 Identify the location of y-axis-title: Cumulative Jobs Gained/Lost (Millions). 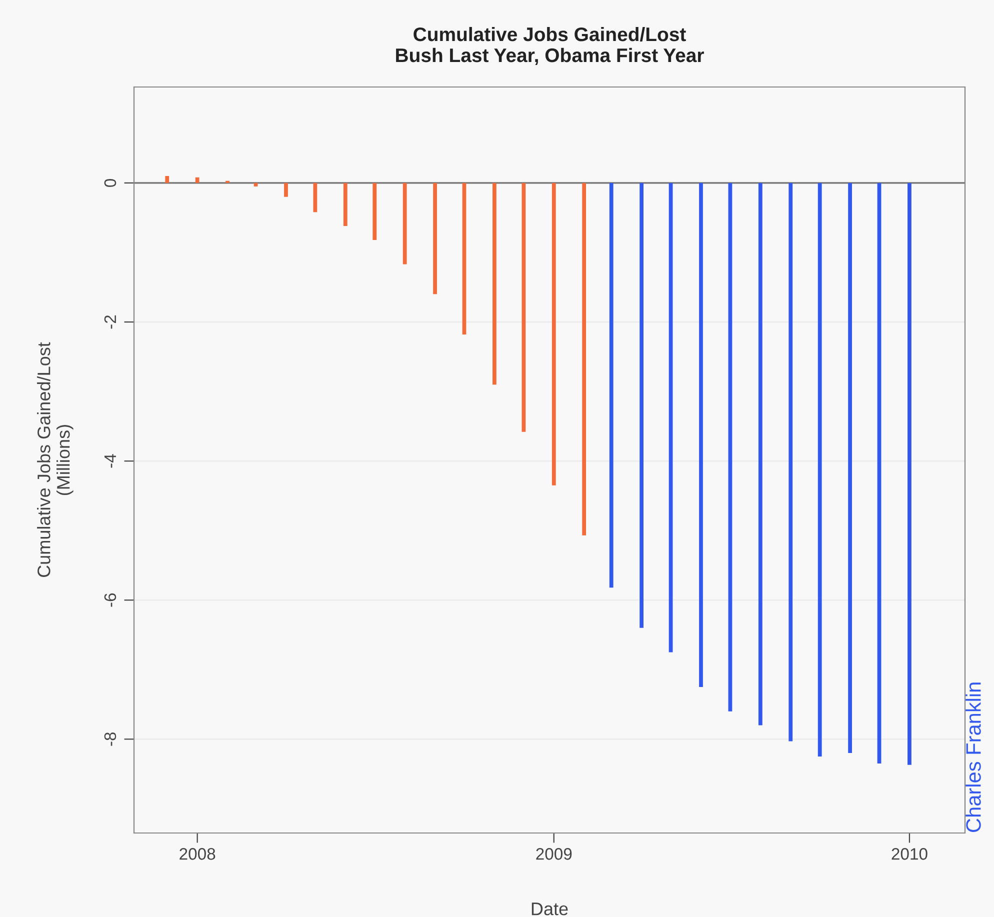
(55, 459).